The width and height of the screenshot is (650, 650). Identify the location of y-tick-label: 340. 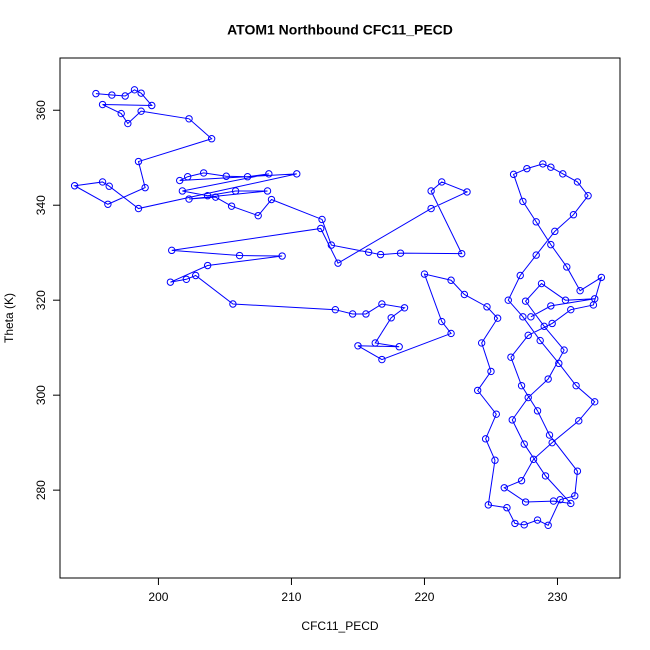
(41, 205).